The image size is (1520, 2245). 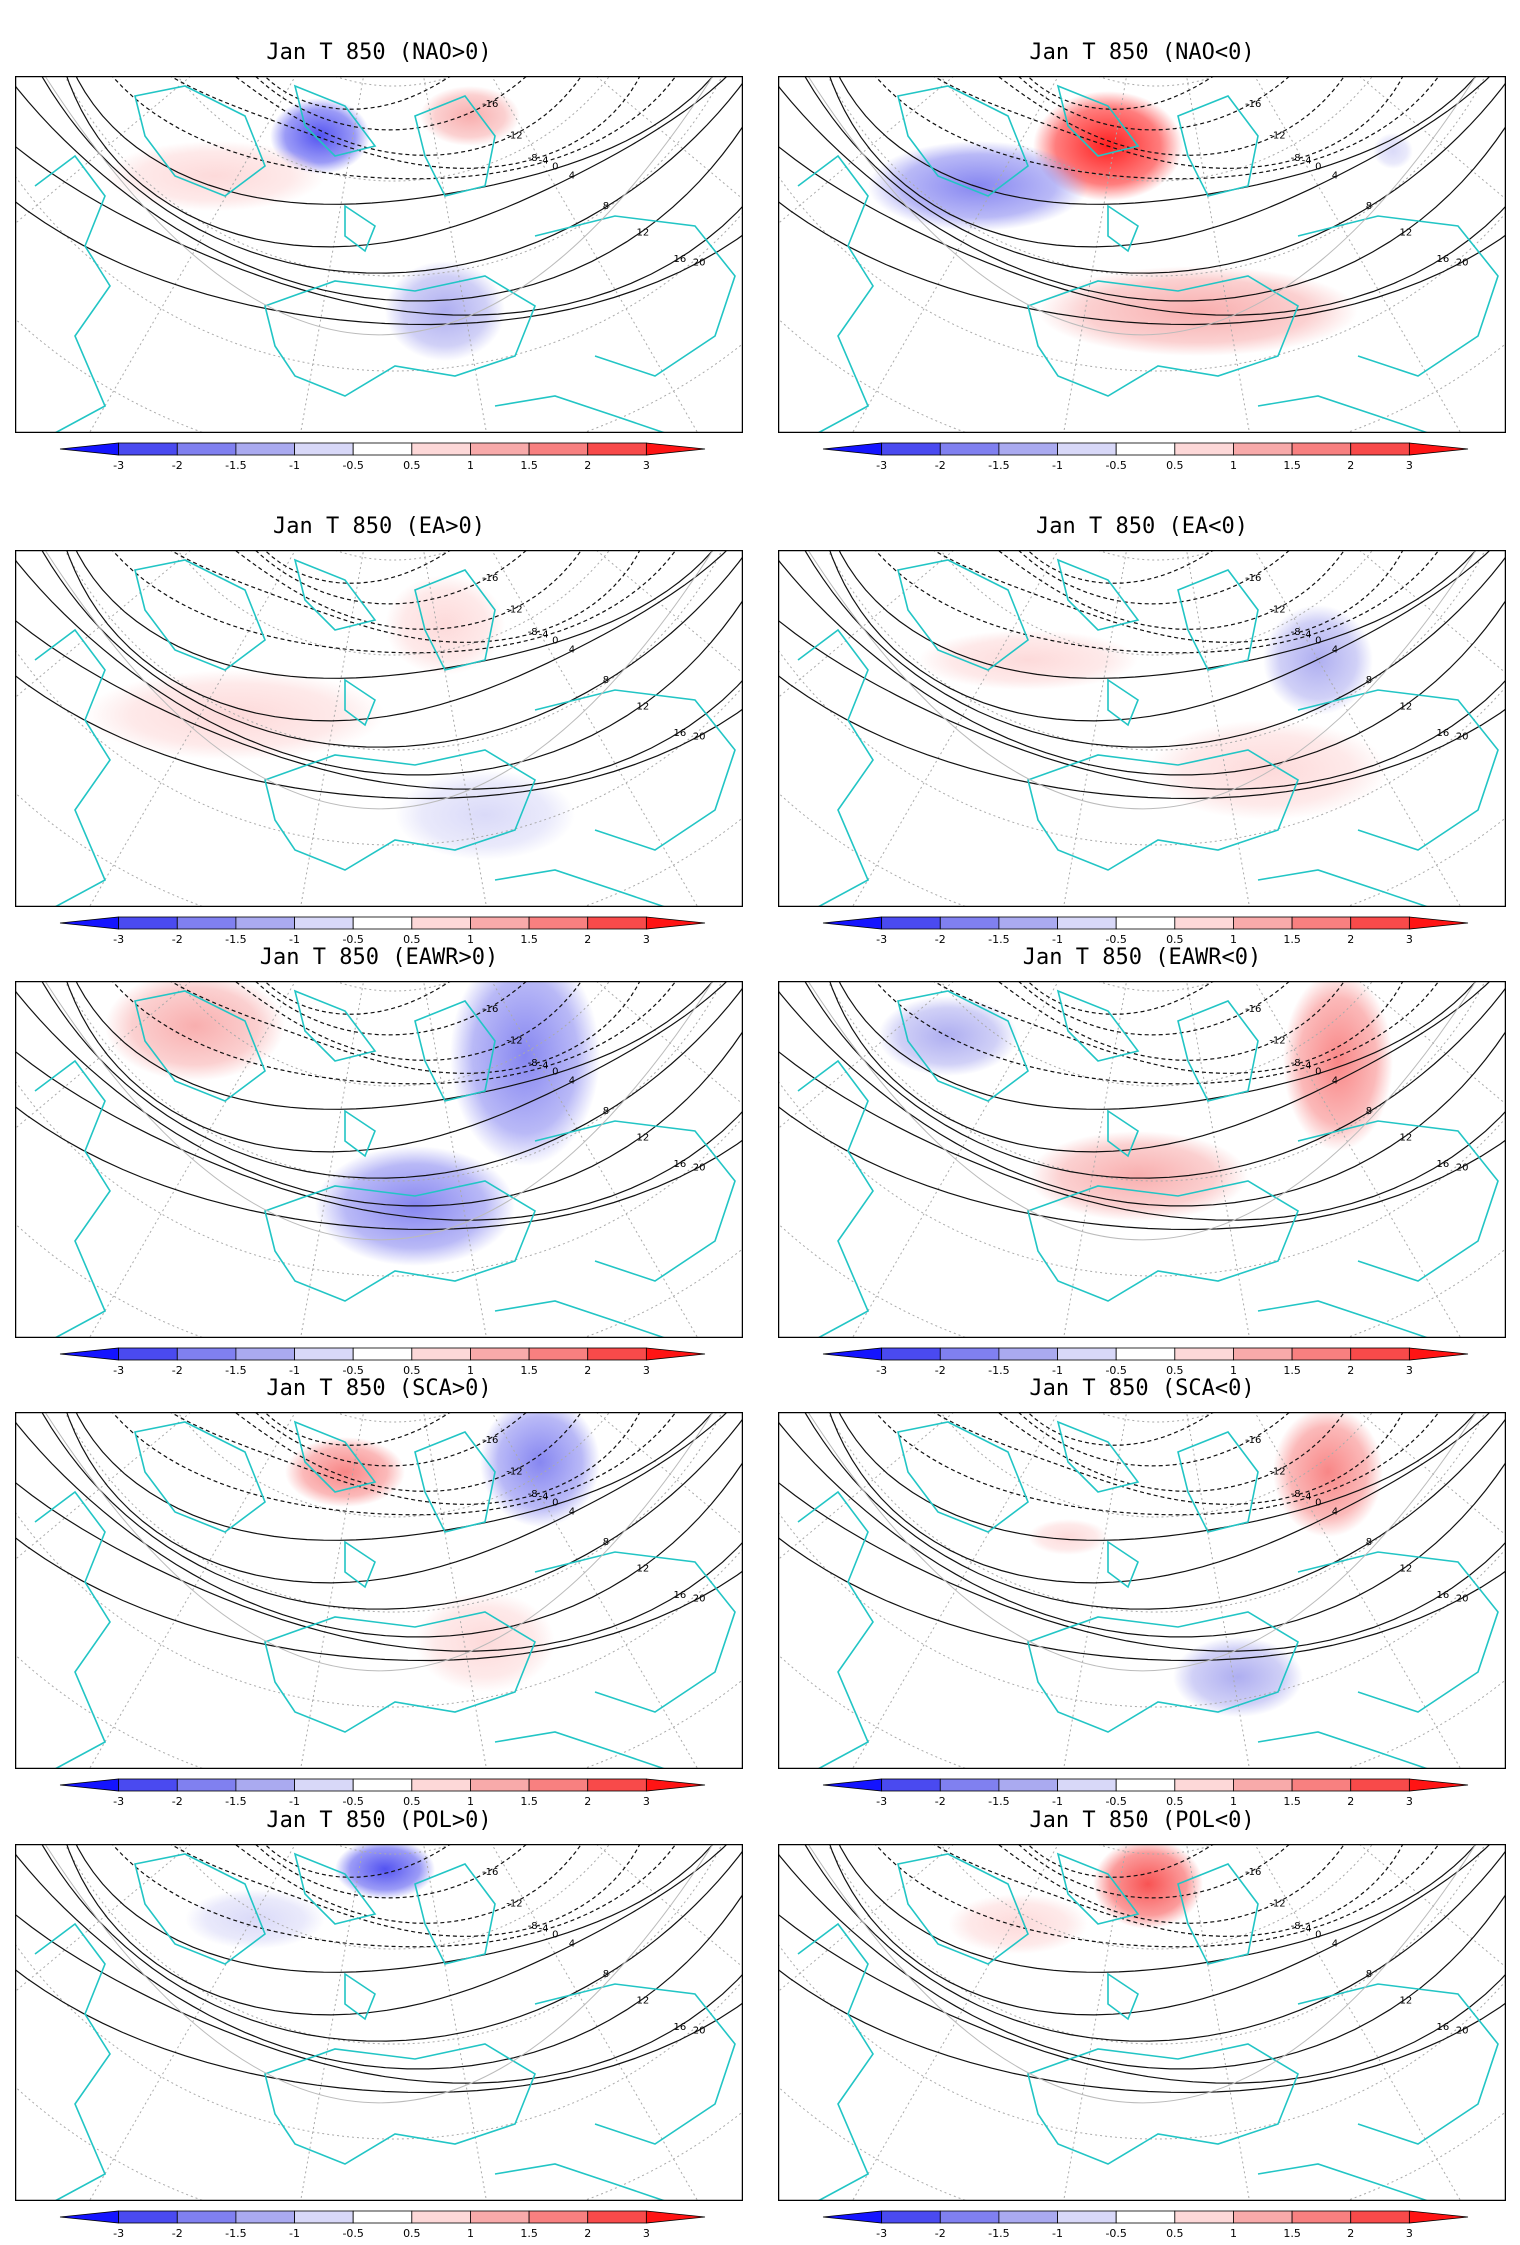 I want to click on isotherm-label: -16, so click(x=490, y=578).